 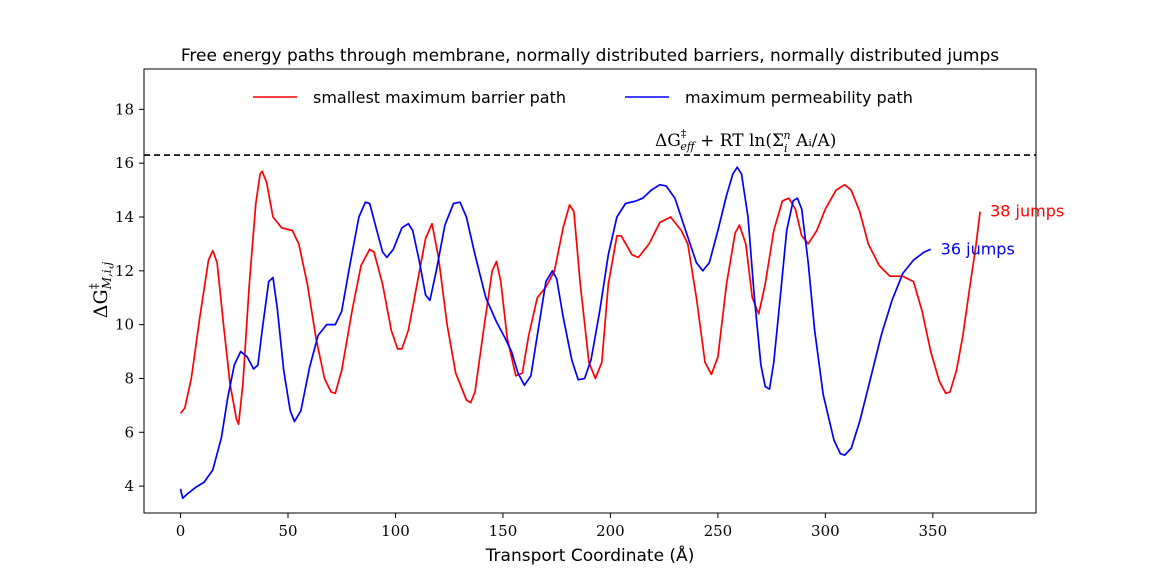 I want to click on x-axis: 0 50 100 150 200 250 300 350, so click(x=561, y=526).